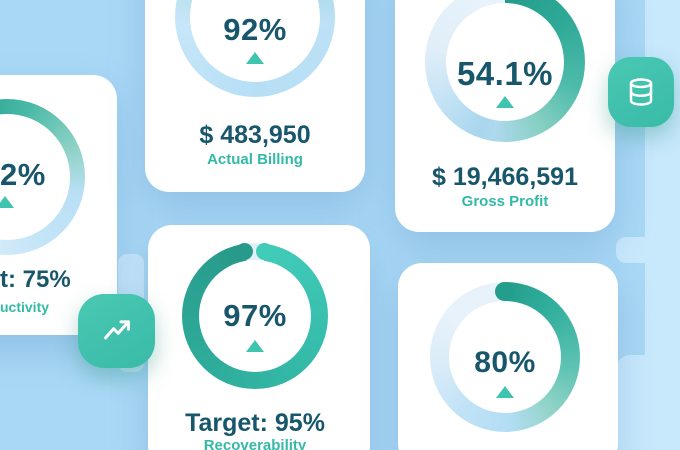  I want to click on amount-value: $ 483,950, so click(255, 135).